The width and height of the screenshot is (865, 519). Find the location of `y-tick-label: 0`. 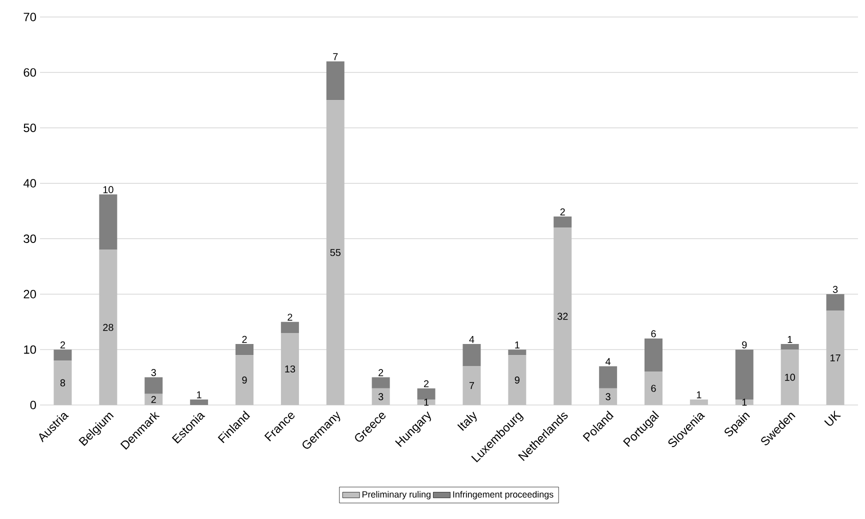

y-tick-label: 0 is located at coordinates (33, 405).